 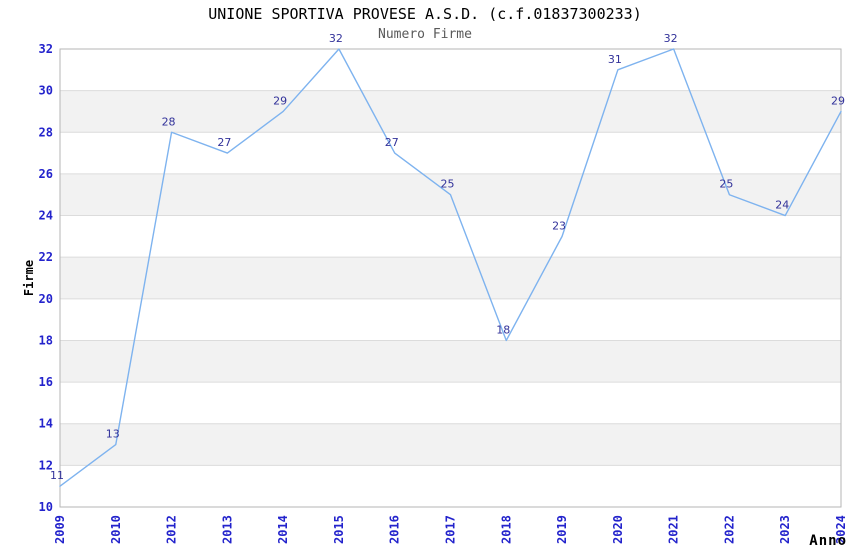 I want to click on y-tick-label: 24, so click(x=46, y=216).